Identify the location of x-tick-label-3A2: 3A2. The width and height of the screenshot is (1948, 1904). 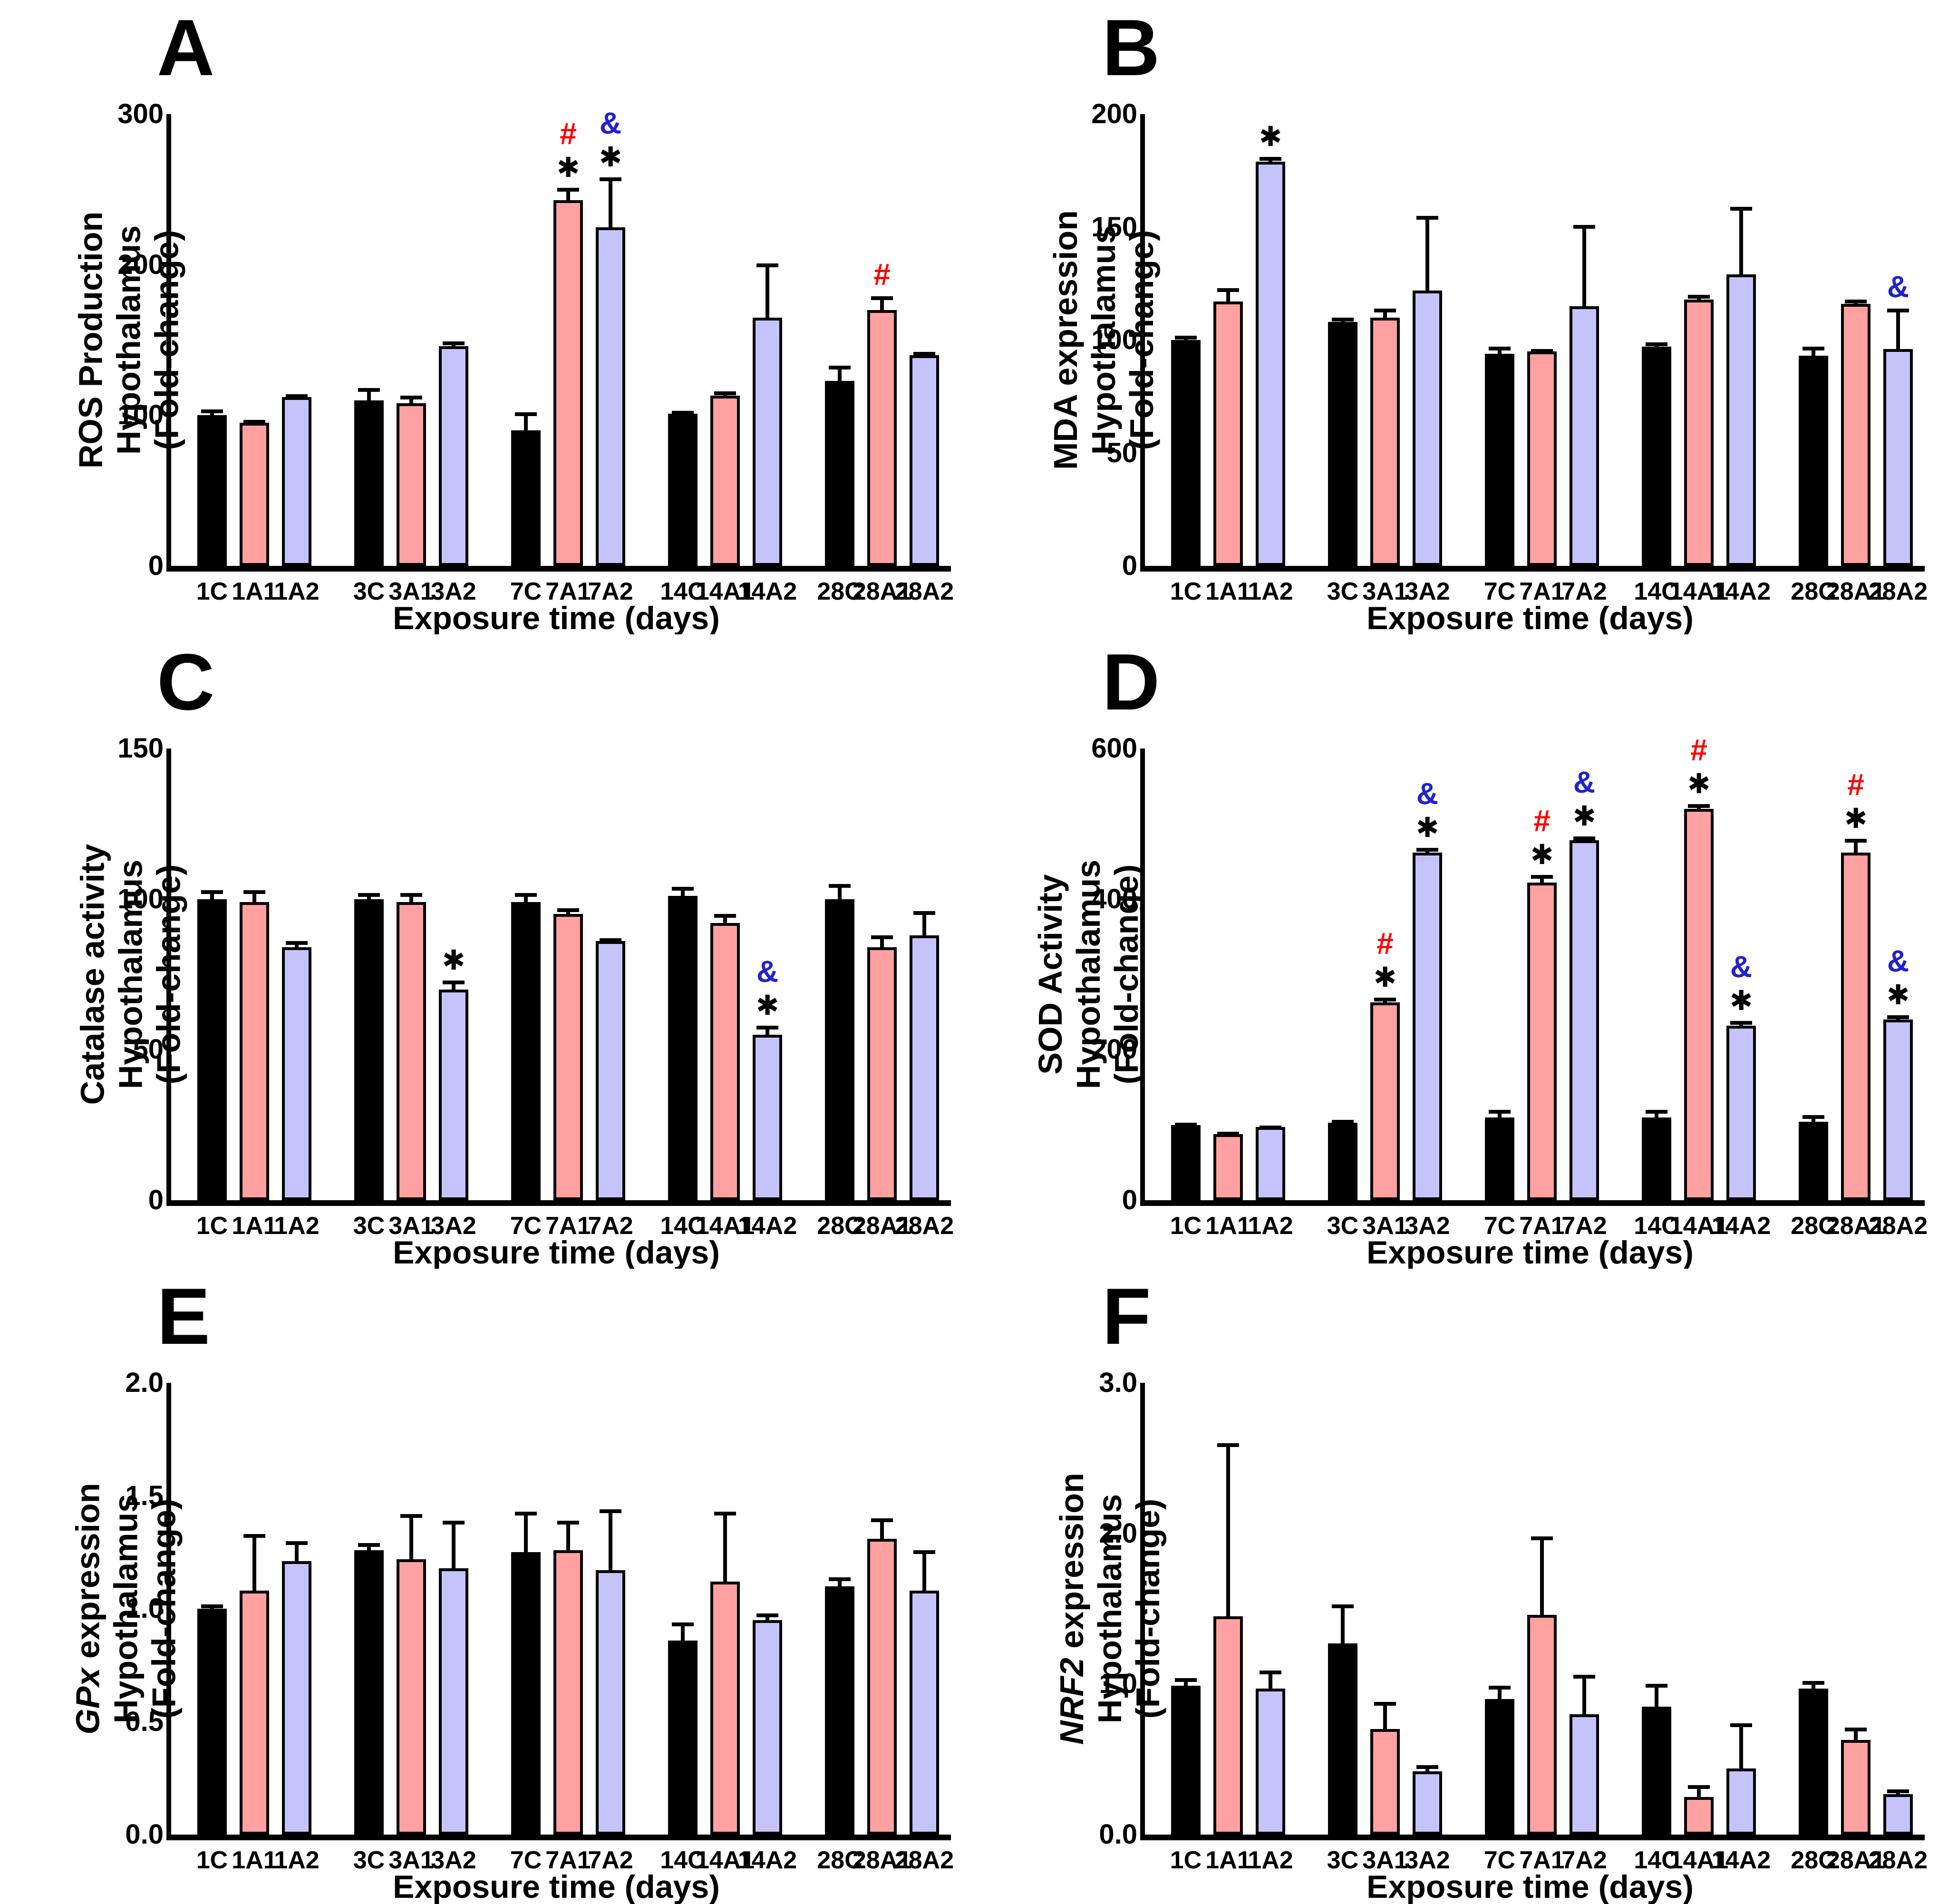
(1427, 591).